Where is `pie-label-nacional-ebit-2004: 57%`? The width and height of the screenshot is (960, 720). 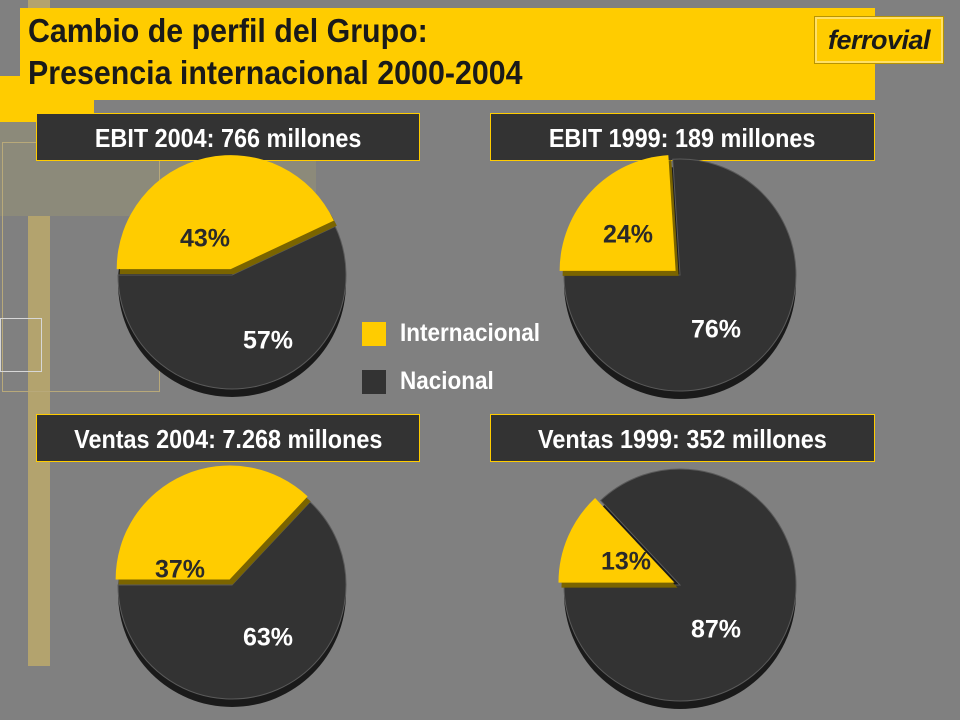
pie-label-nacional-ebit-2004: 57% is located at coordinates (268, 341).